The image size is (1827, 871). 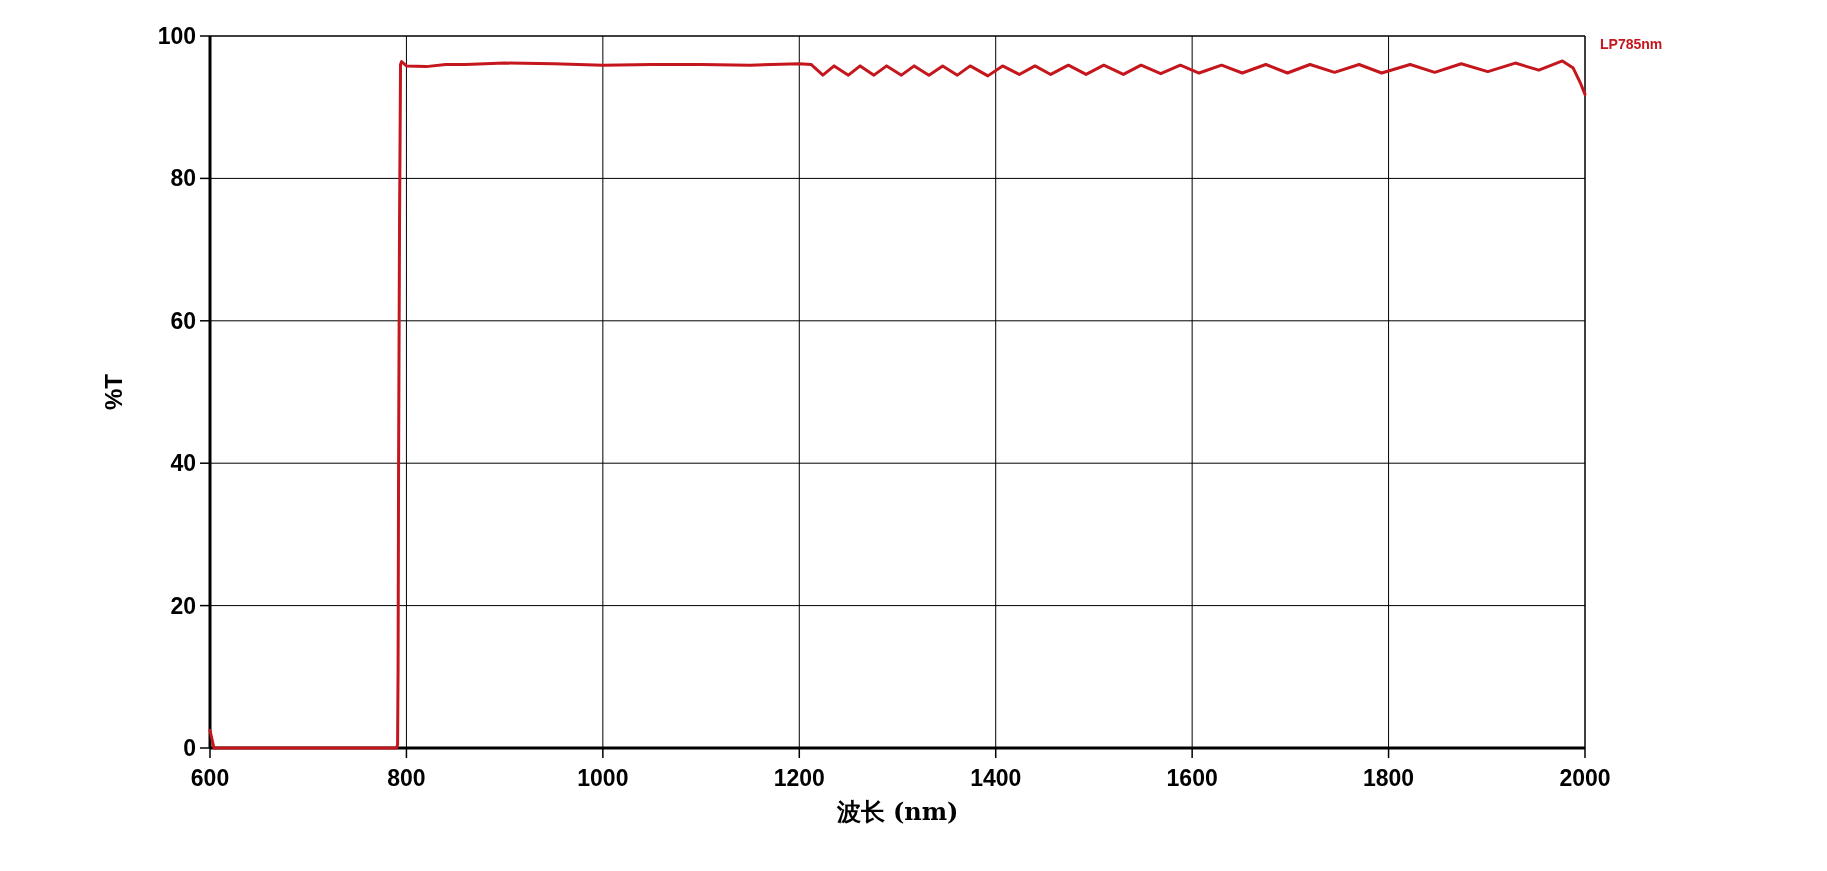 I want to click on text: LP785nm, so click(x=1631, y=44).